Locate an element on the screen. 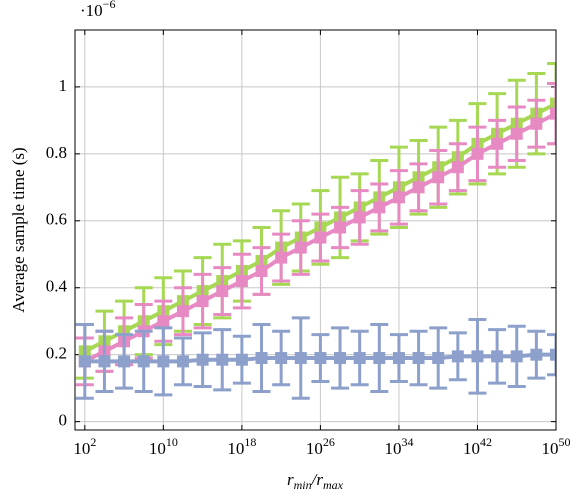 This screenshot has height=496, width=581. x-tick-label: 1042 is located at coordinates (477, 446).